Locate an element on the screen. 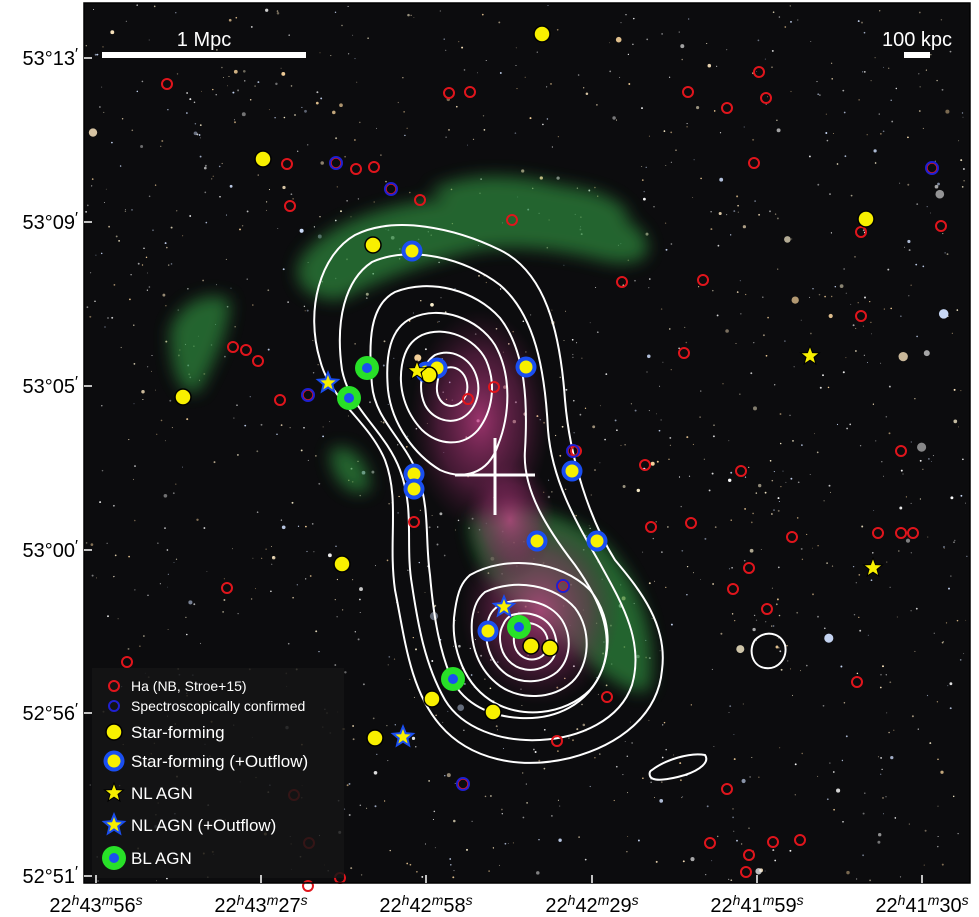 This screenshot has height=917, width=979. spectroscopic-marker is located at coordinates (932, 168).